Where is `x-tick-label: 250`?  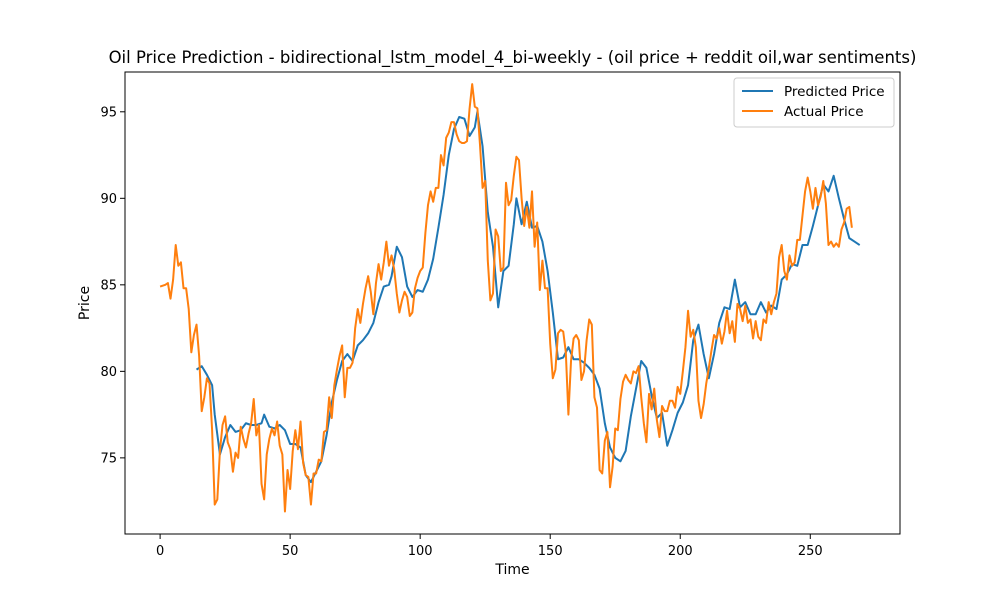 x-tick-label: 250 is located at coordinates (810, 551).